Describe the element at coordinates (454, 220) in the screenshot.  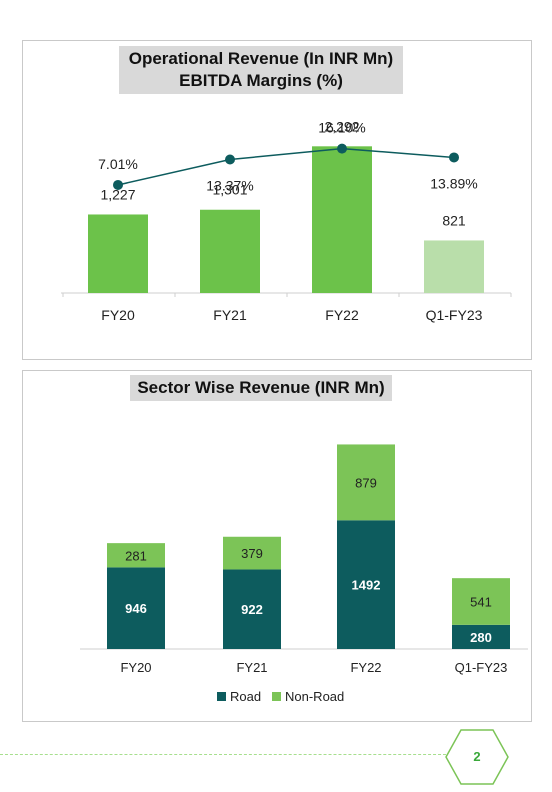
I see `revenue-value-label: 821` at that location.